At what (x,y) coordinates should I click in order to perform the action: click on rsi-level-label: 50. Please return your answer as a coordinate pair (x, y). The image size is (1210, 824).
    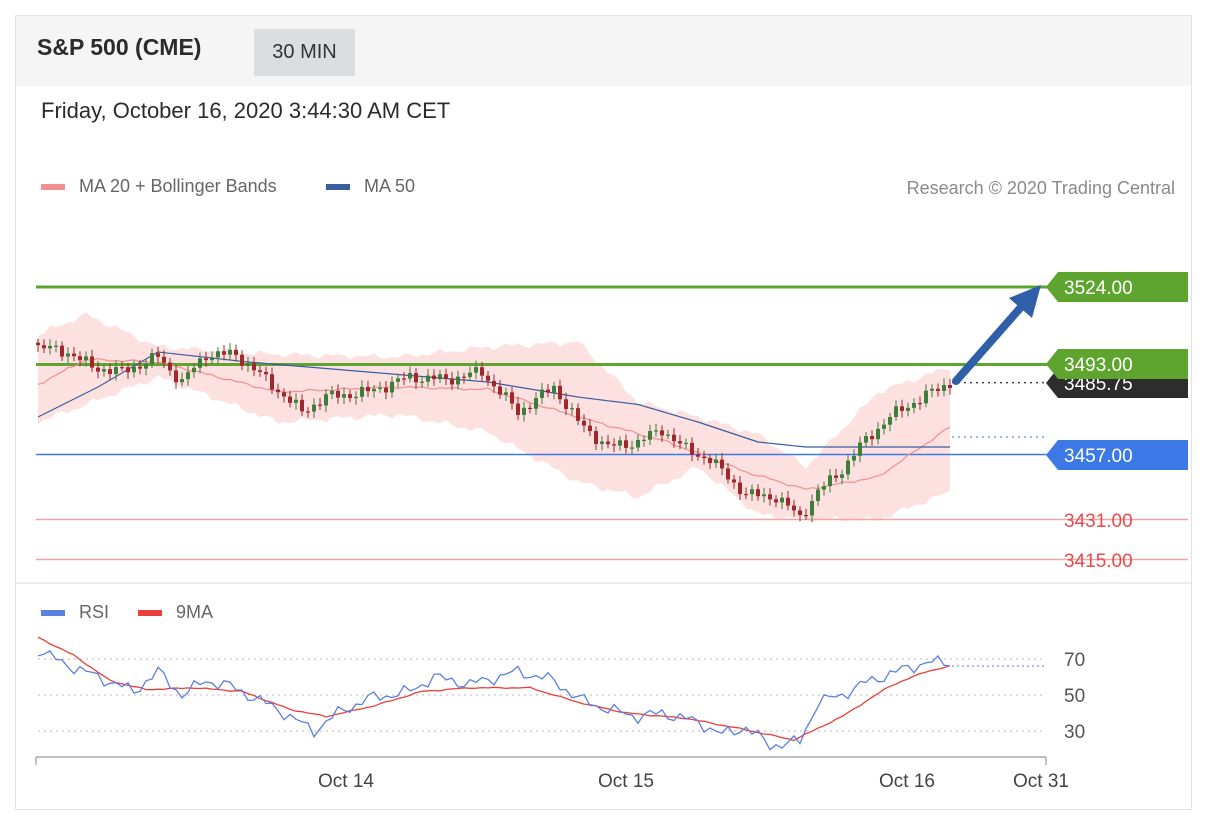
    Looking at the image, I should click on (1074, 696).